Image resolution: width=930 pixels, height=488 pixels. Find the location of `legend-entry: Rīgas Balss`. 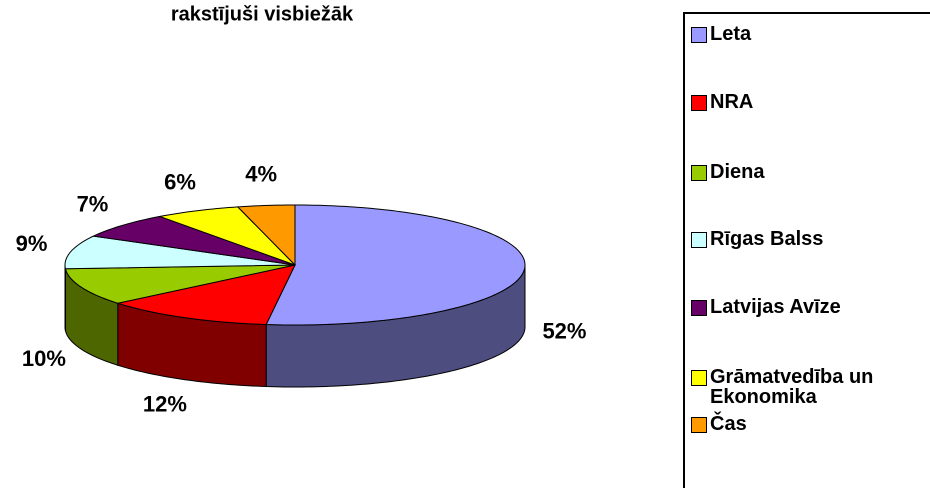

legend-entry: Rīgas Balss is located at coordinates (806, 239).